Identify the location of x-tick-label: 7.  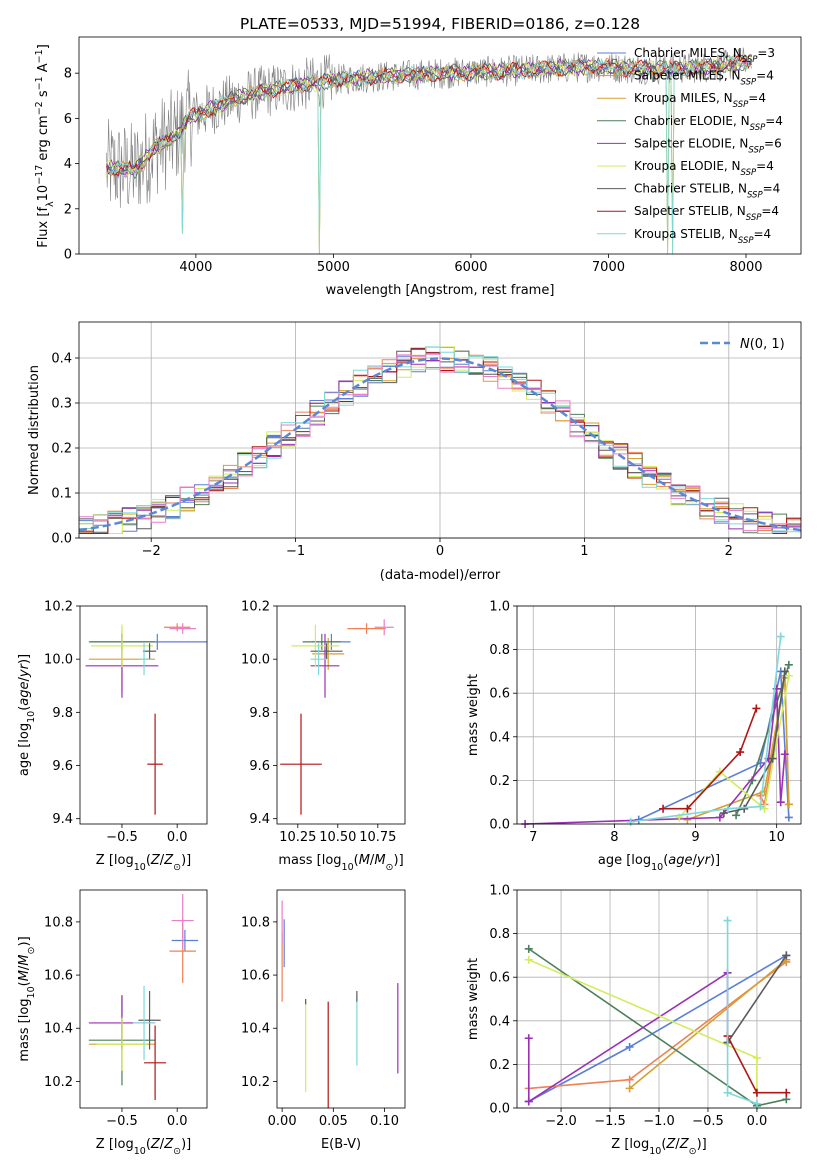
(533, 837).